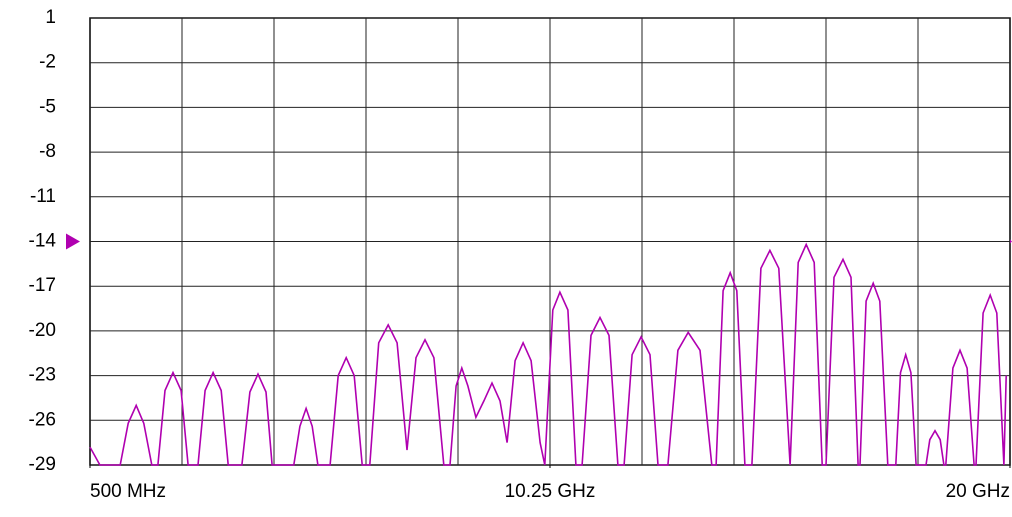 This screenshot has width=1012, height=517. Describe the element at coordinates (42, 419) in the screenshot. I see `y-tick-label: -26` at that location.